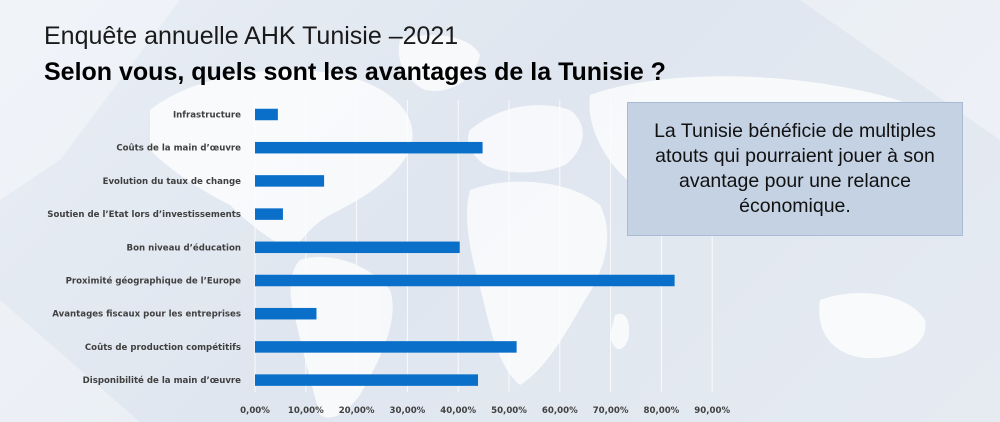 The width and height of the screenshot is (1000, 422). I want to click on category-label: Coûts de production compétitifs, so click(163, 347).